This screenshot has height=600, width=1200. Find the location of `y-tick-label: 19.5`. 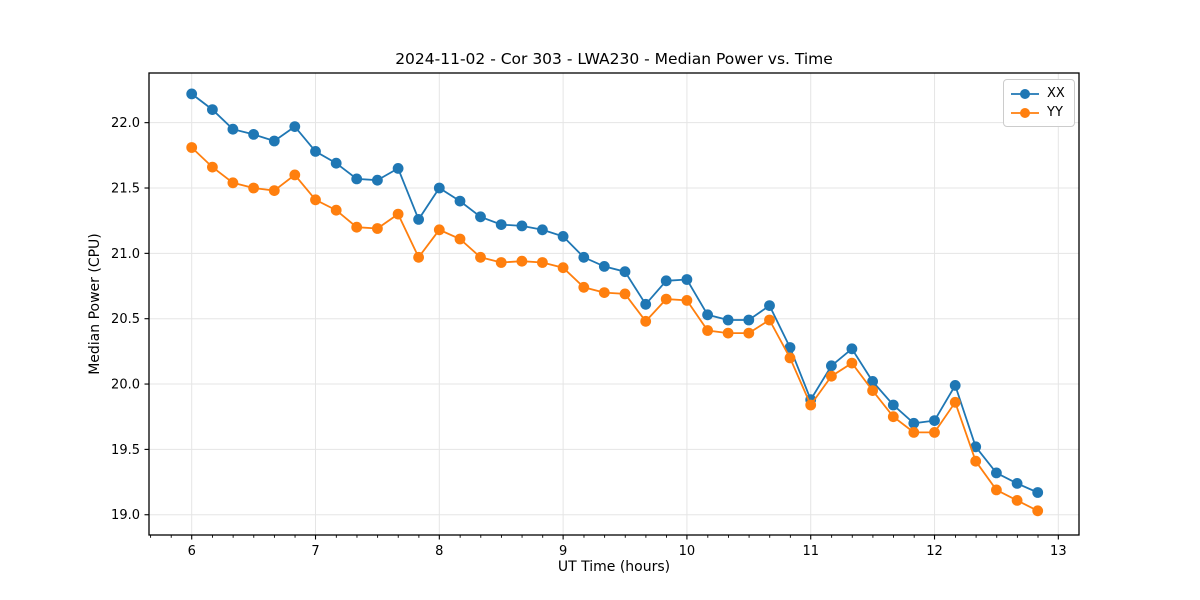

y-tick-label: 19.5 is located at coordinates (125, 450).